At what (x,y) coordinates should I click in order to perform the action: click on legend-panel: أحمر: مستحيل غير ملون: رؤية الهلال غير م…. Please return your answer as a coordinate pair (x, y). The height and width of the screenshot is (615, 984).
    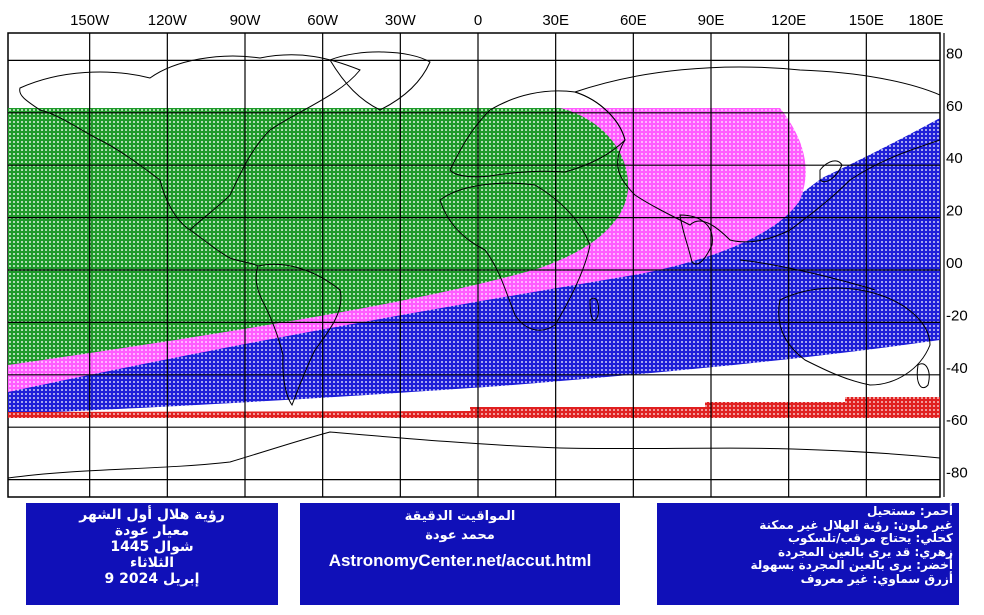
    Looking at the image, I should click on (808, 554).